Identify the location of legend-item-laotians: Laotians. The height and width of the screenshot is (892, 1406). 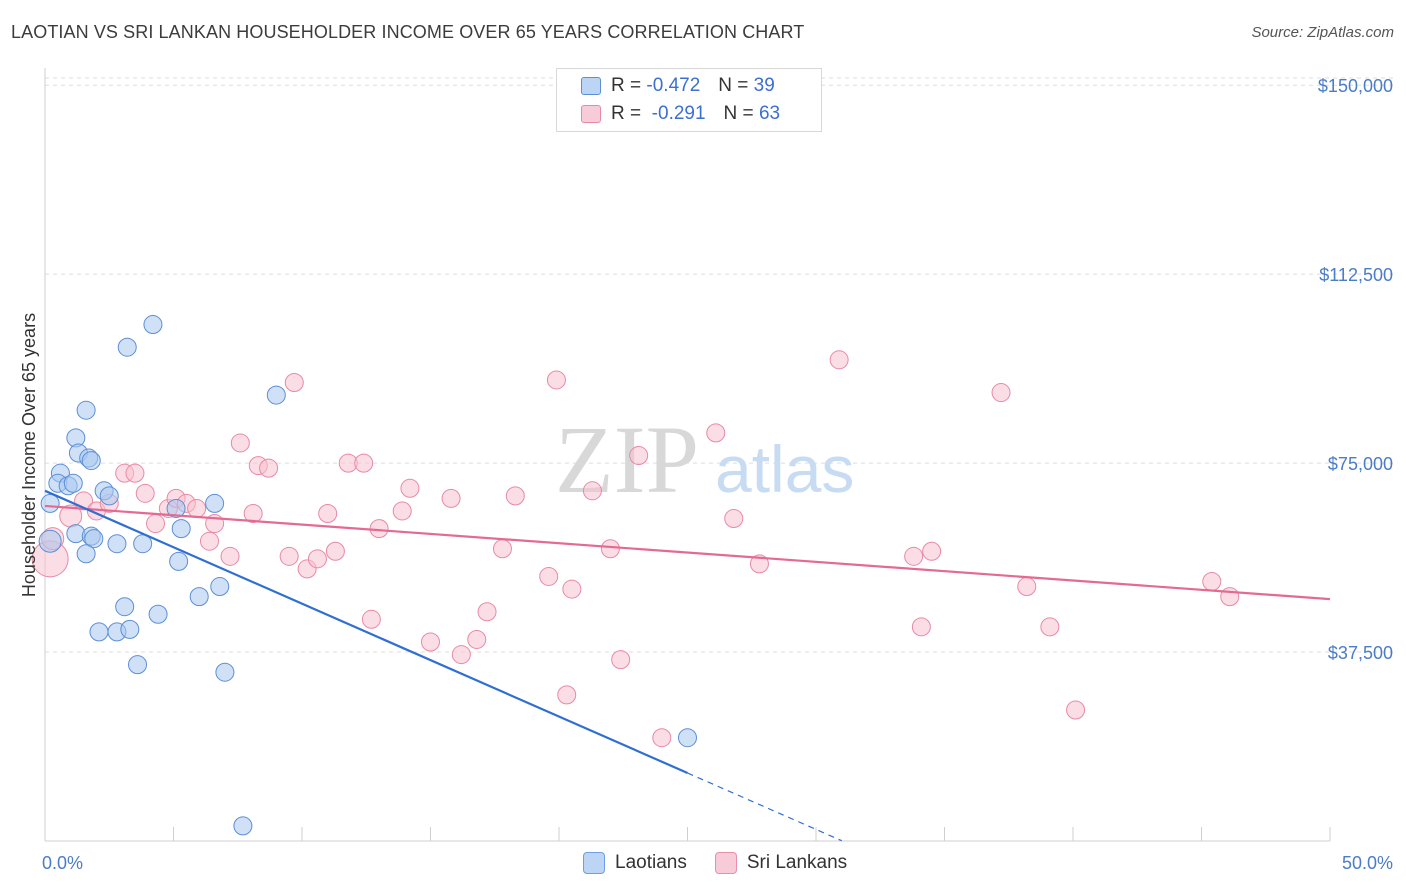
(635, 863).